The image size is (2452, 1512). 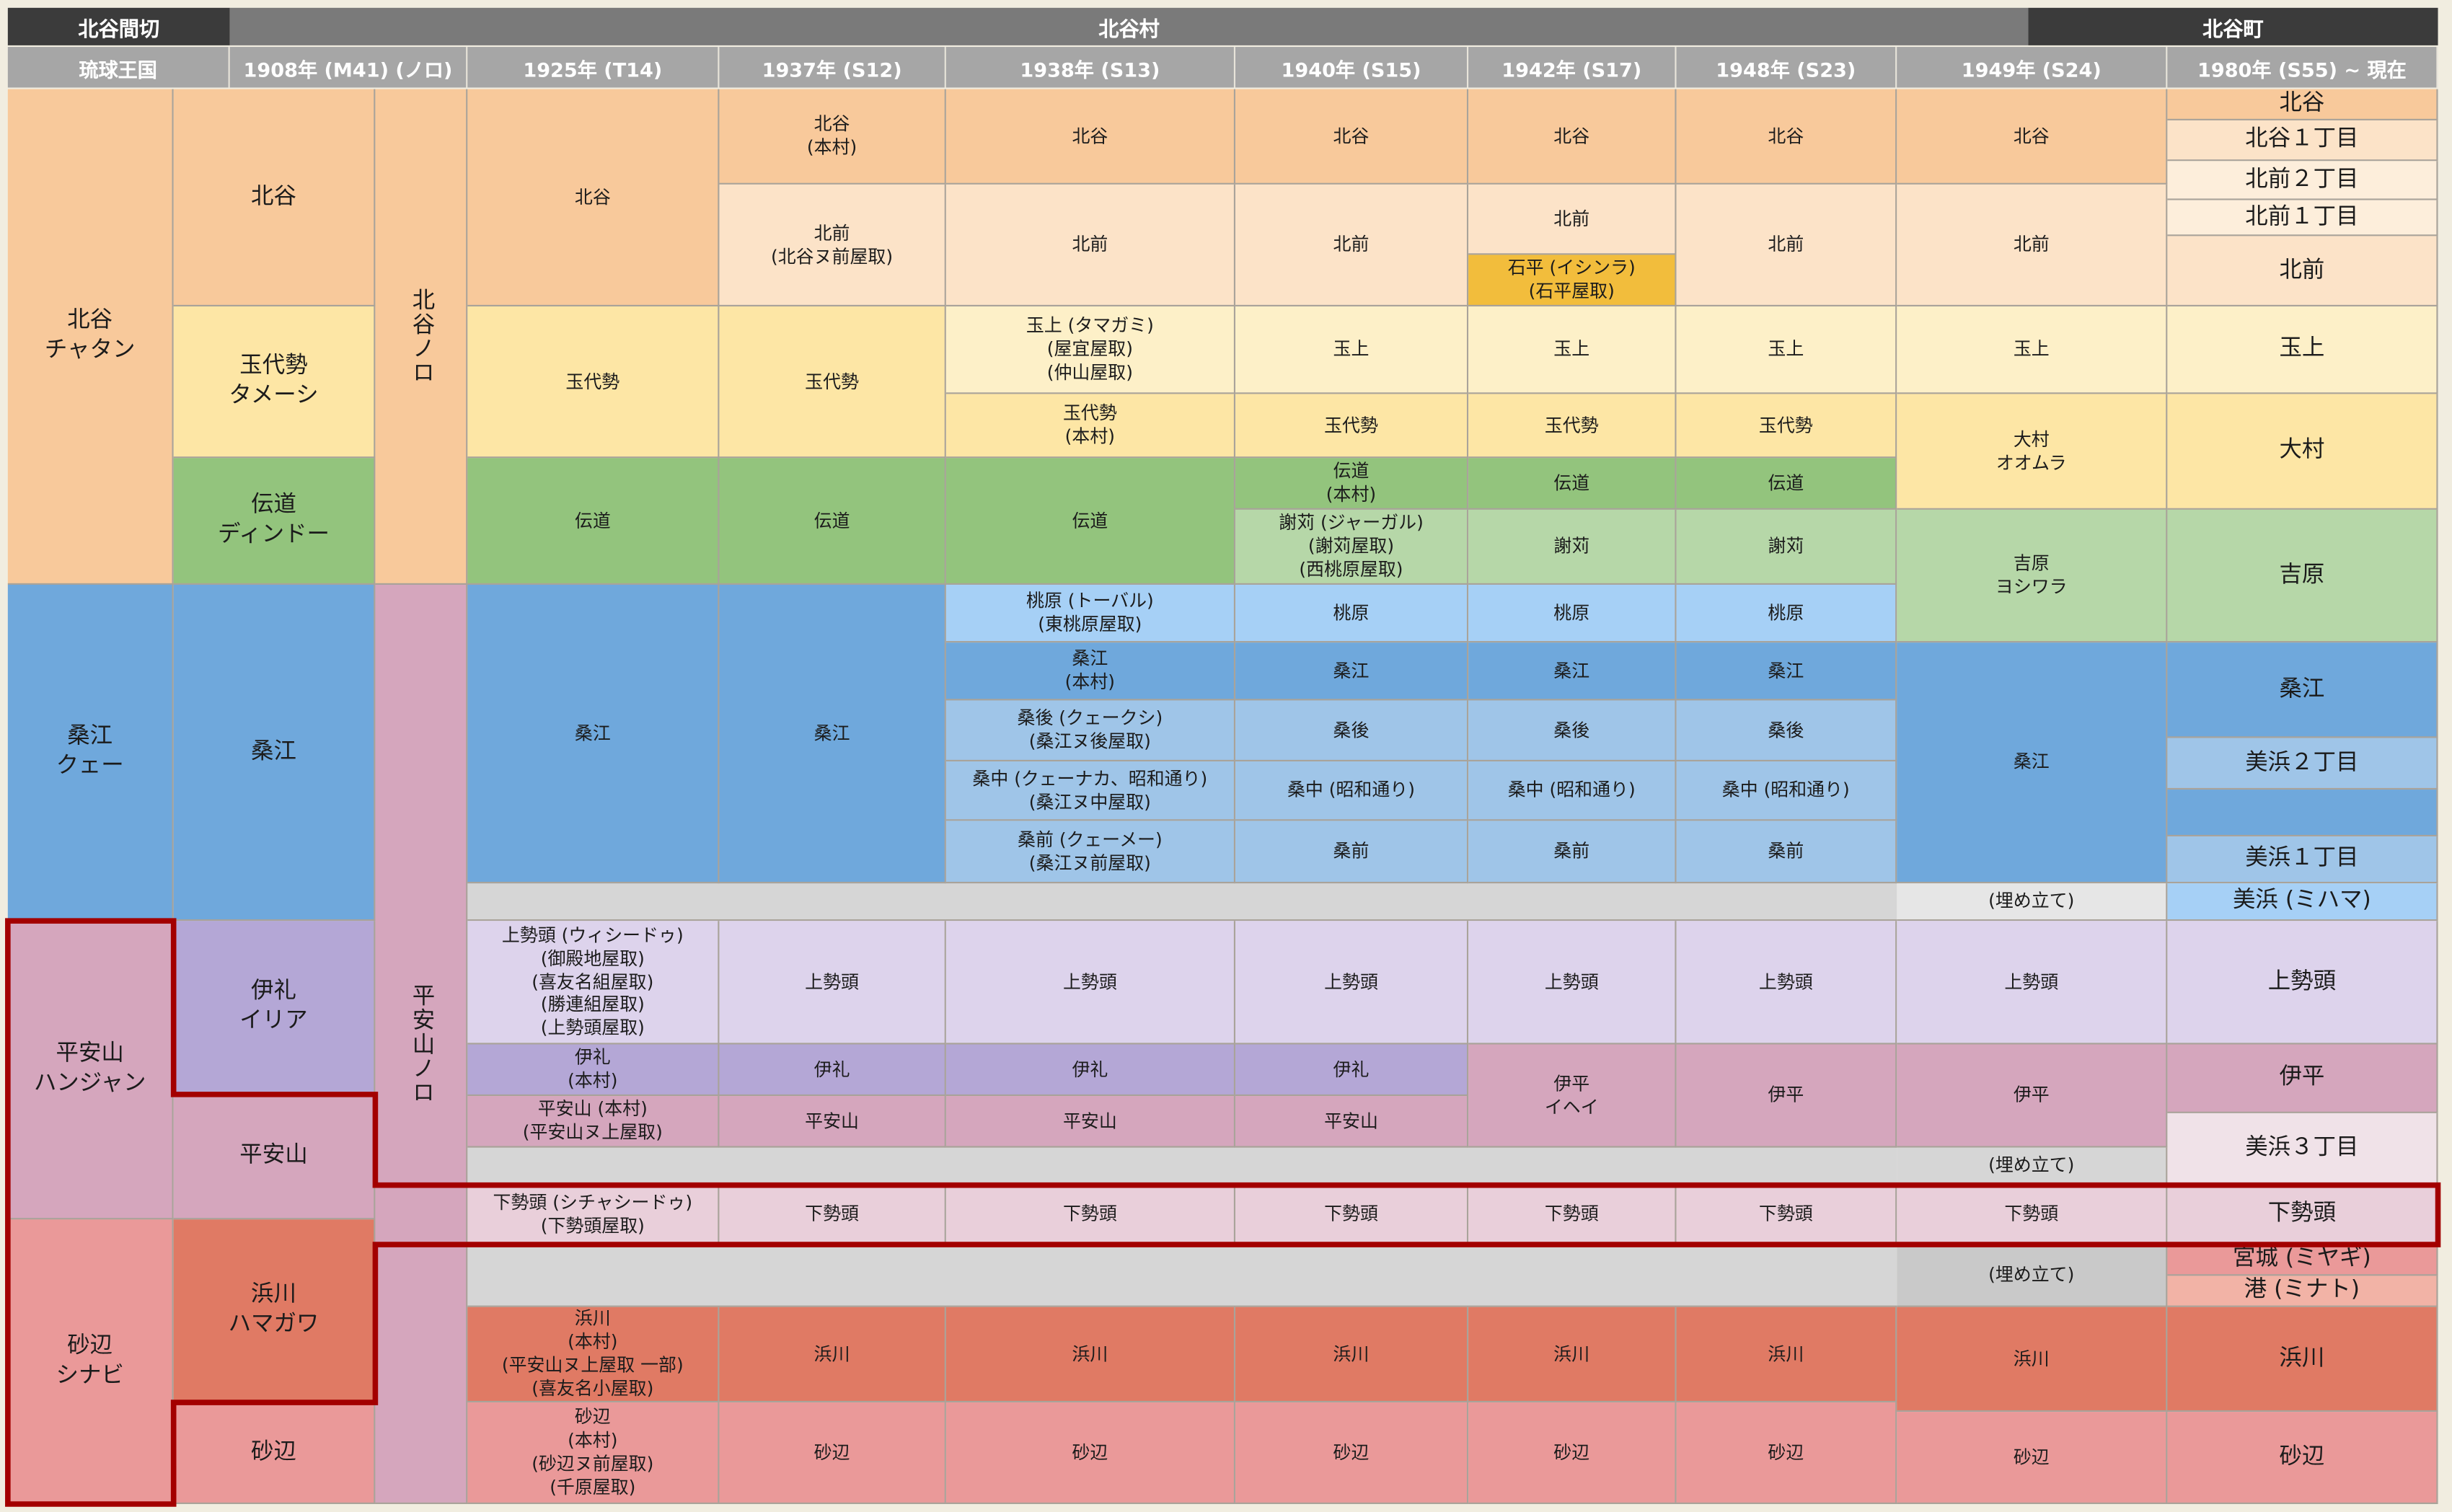 What do you see at coordinates (2302, 141) in the screenshot?
I see `cell-1980-chatan-1: 北谷１丁目` at bounding box center [2302, 141].